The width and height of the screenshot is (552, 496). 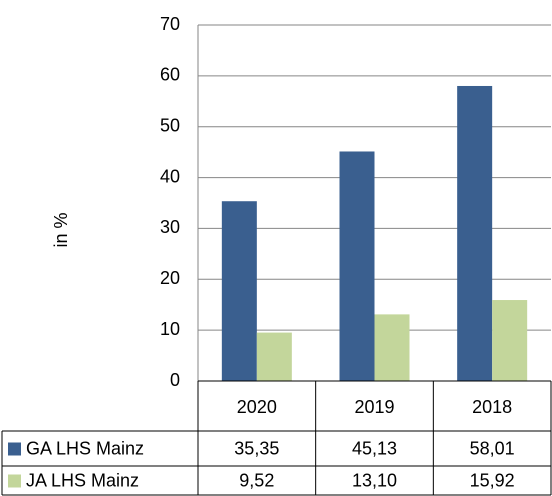 I want to click on y-tick-label: 20, so click(x=170, y=278).